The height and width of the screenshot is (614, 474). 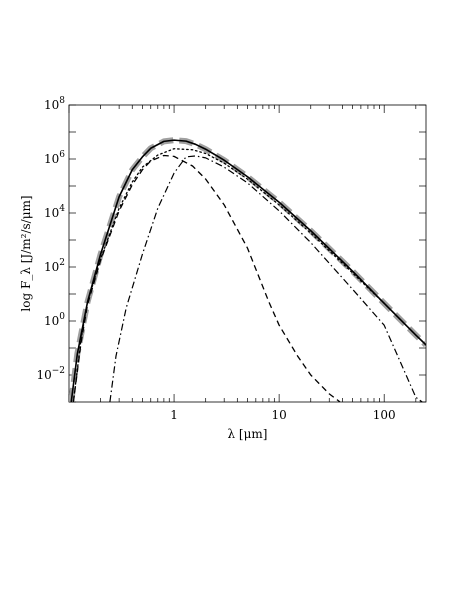 What do you see at coordinates (62, 101) in the screenshot?
I see `y-tick-exponent: 8` at bounding box center [62, 101].